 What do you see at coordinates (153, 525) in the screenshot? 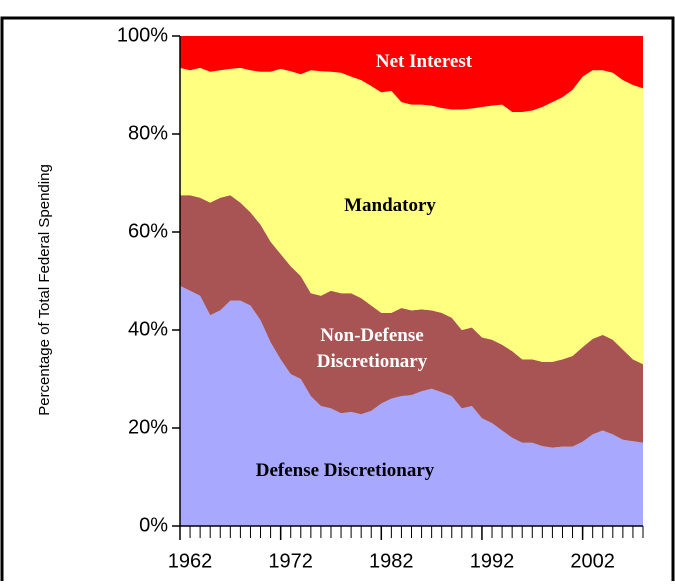
I see `y-tick-label: 0%` at bounding box center [153, 525].